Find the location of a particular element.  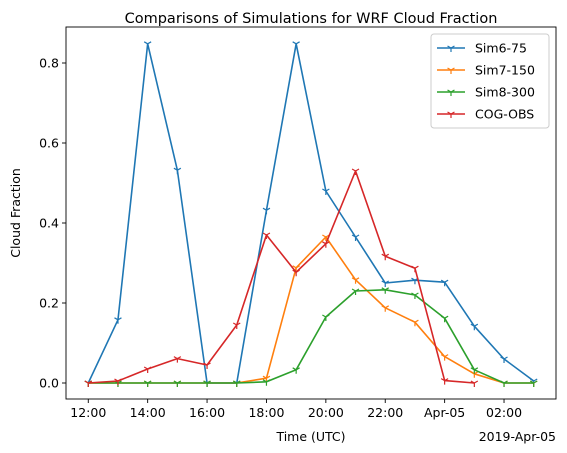

x-tick-label: 18:00 is located at coordinates (266, 412).